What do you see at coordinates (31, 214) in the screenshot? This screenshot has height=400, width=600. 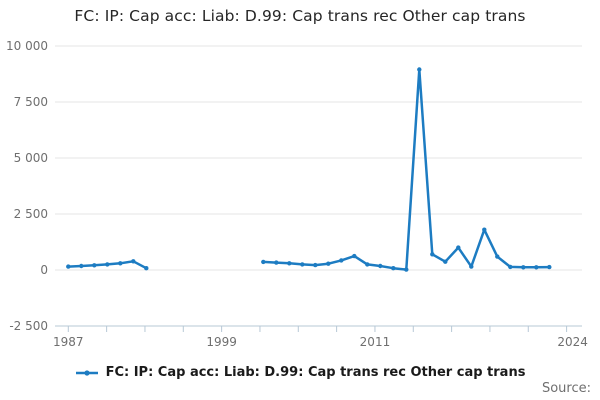 I see `y-axis-tick-label: 2 500` at bounding box center [31, 214].